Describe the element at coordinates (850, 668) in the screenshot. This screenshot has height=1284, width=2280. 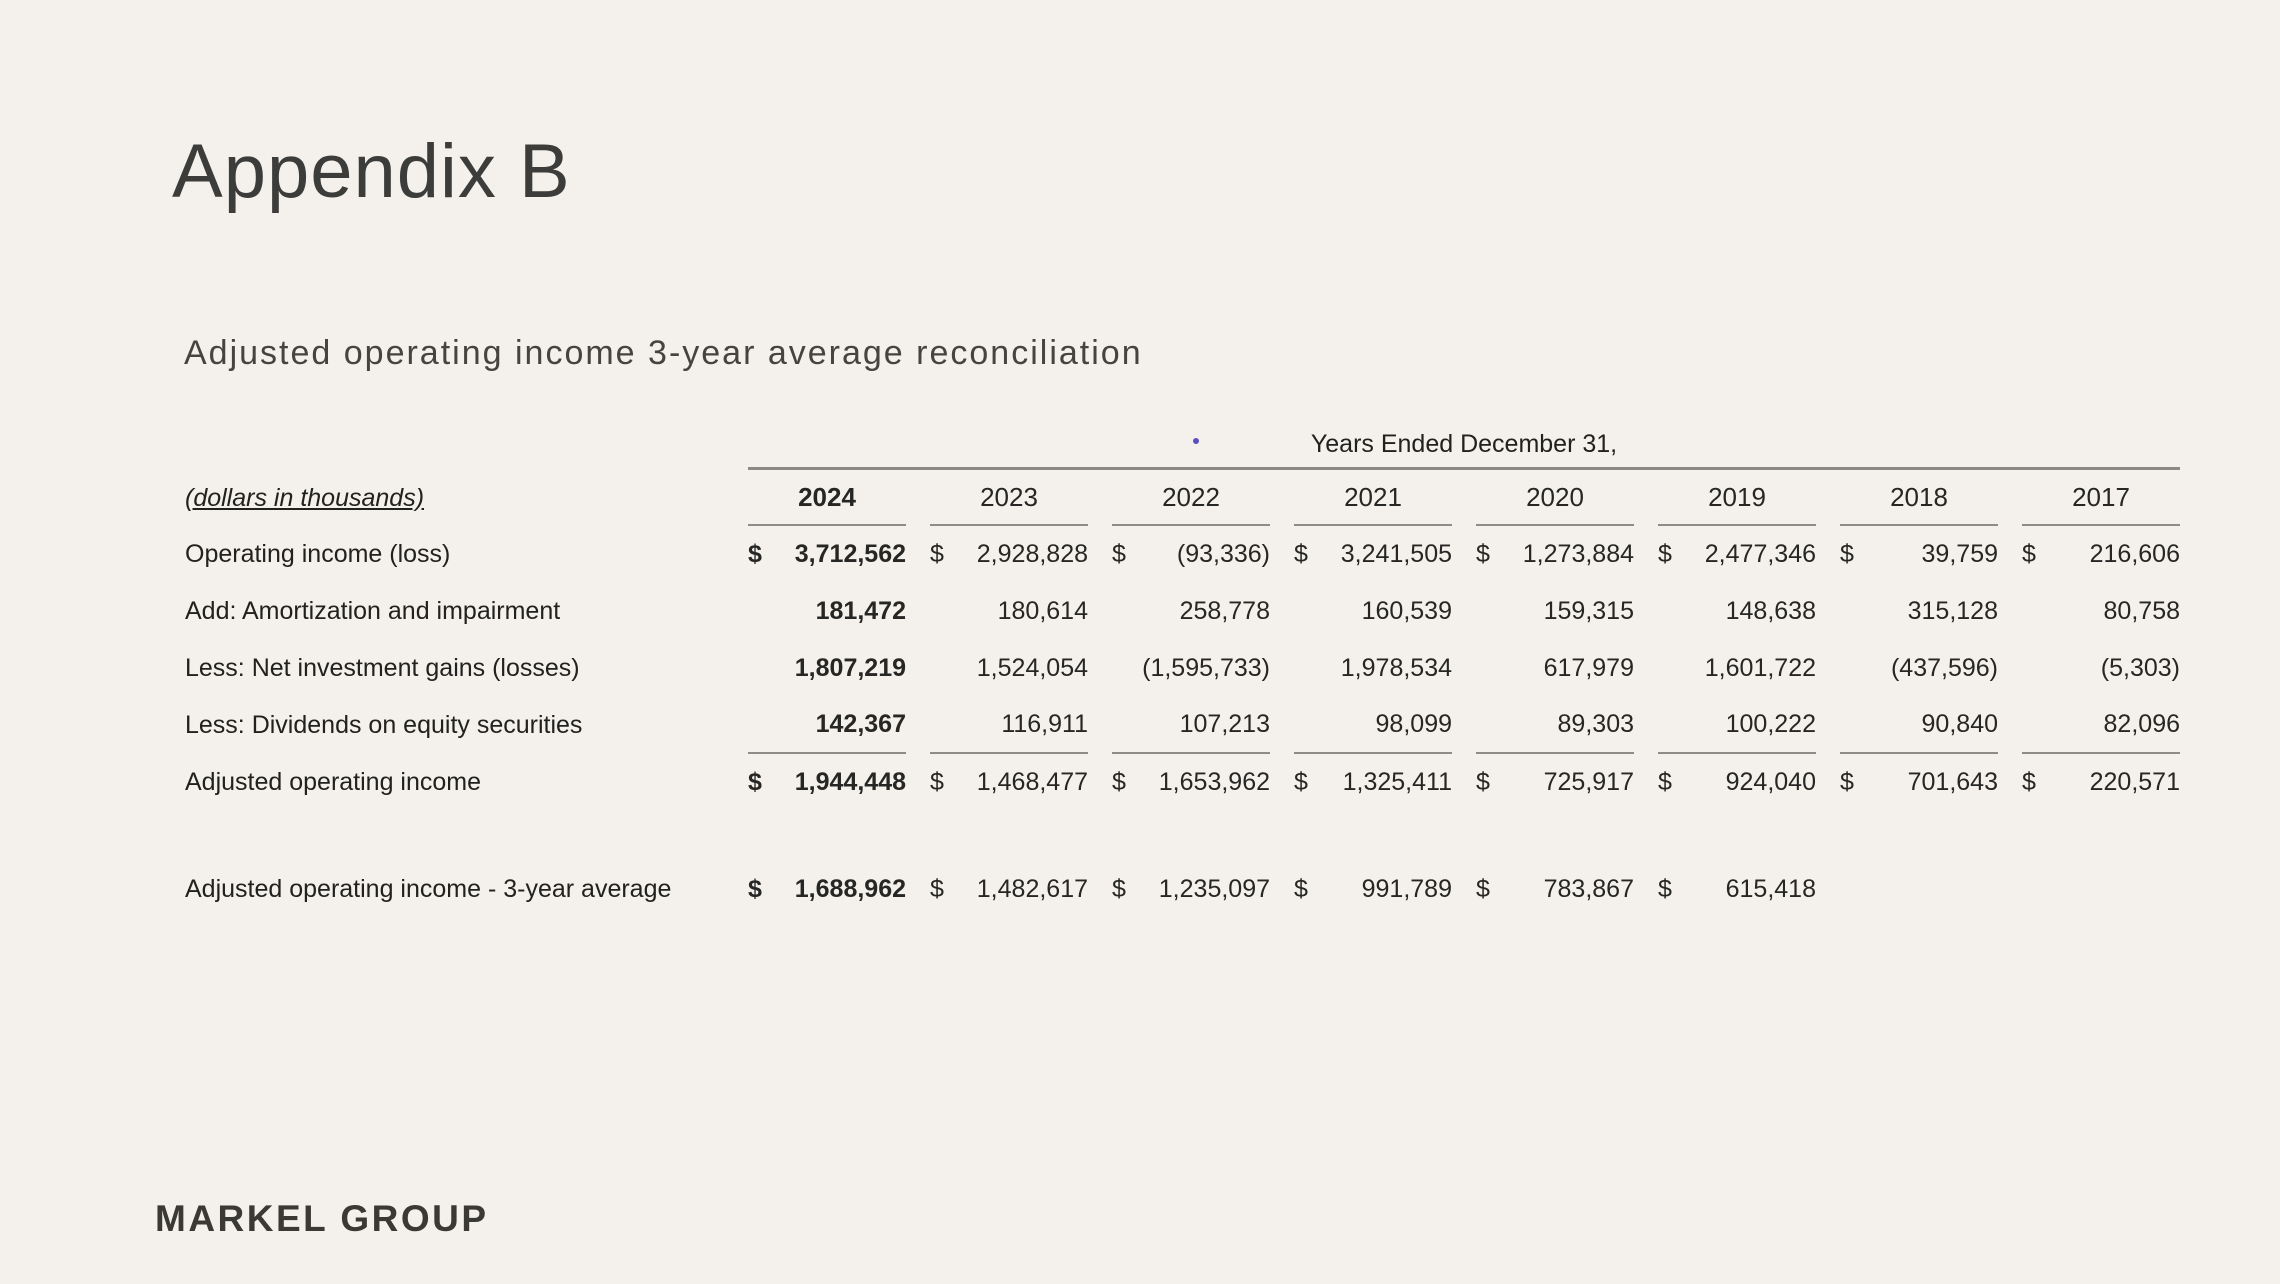
I see `cell-value: 1,807,219` at that location.